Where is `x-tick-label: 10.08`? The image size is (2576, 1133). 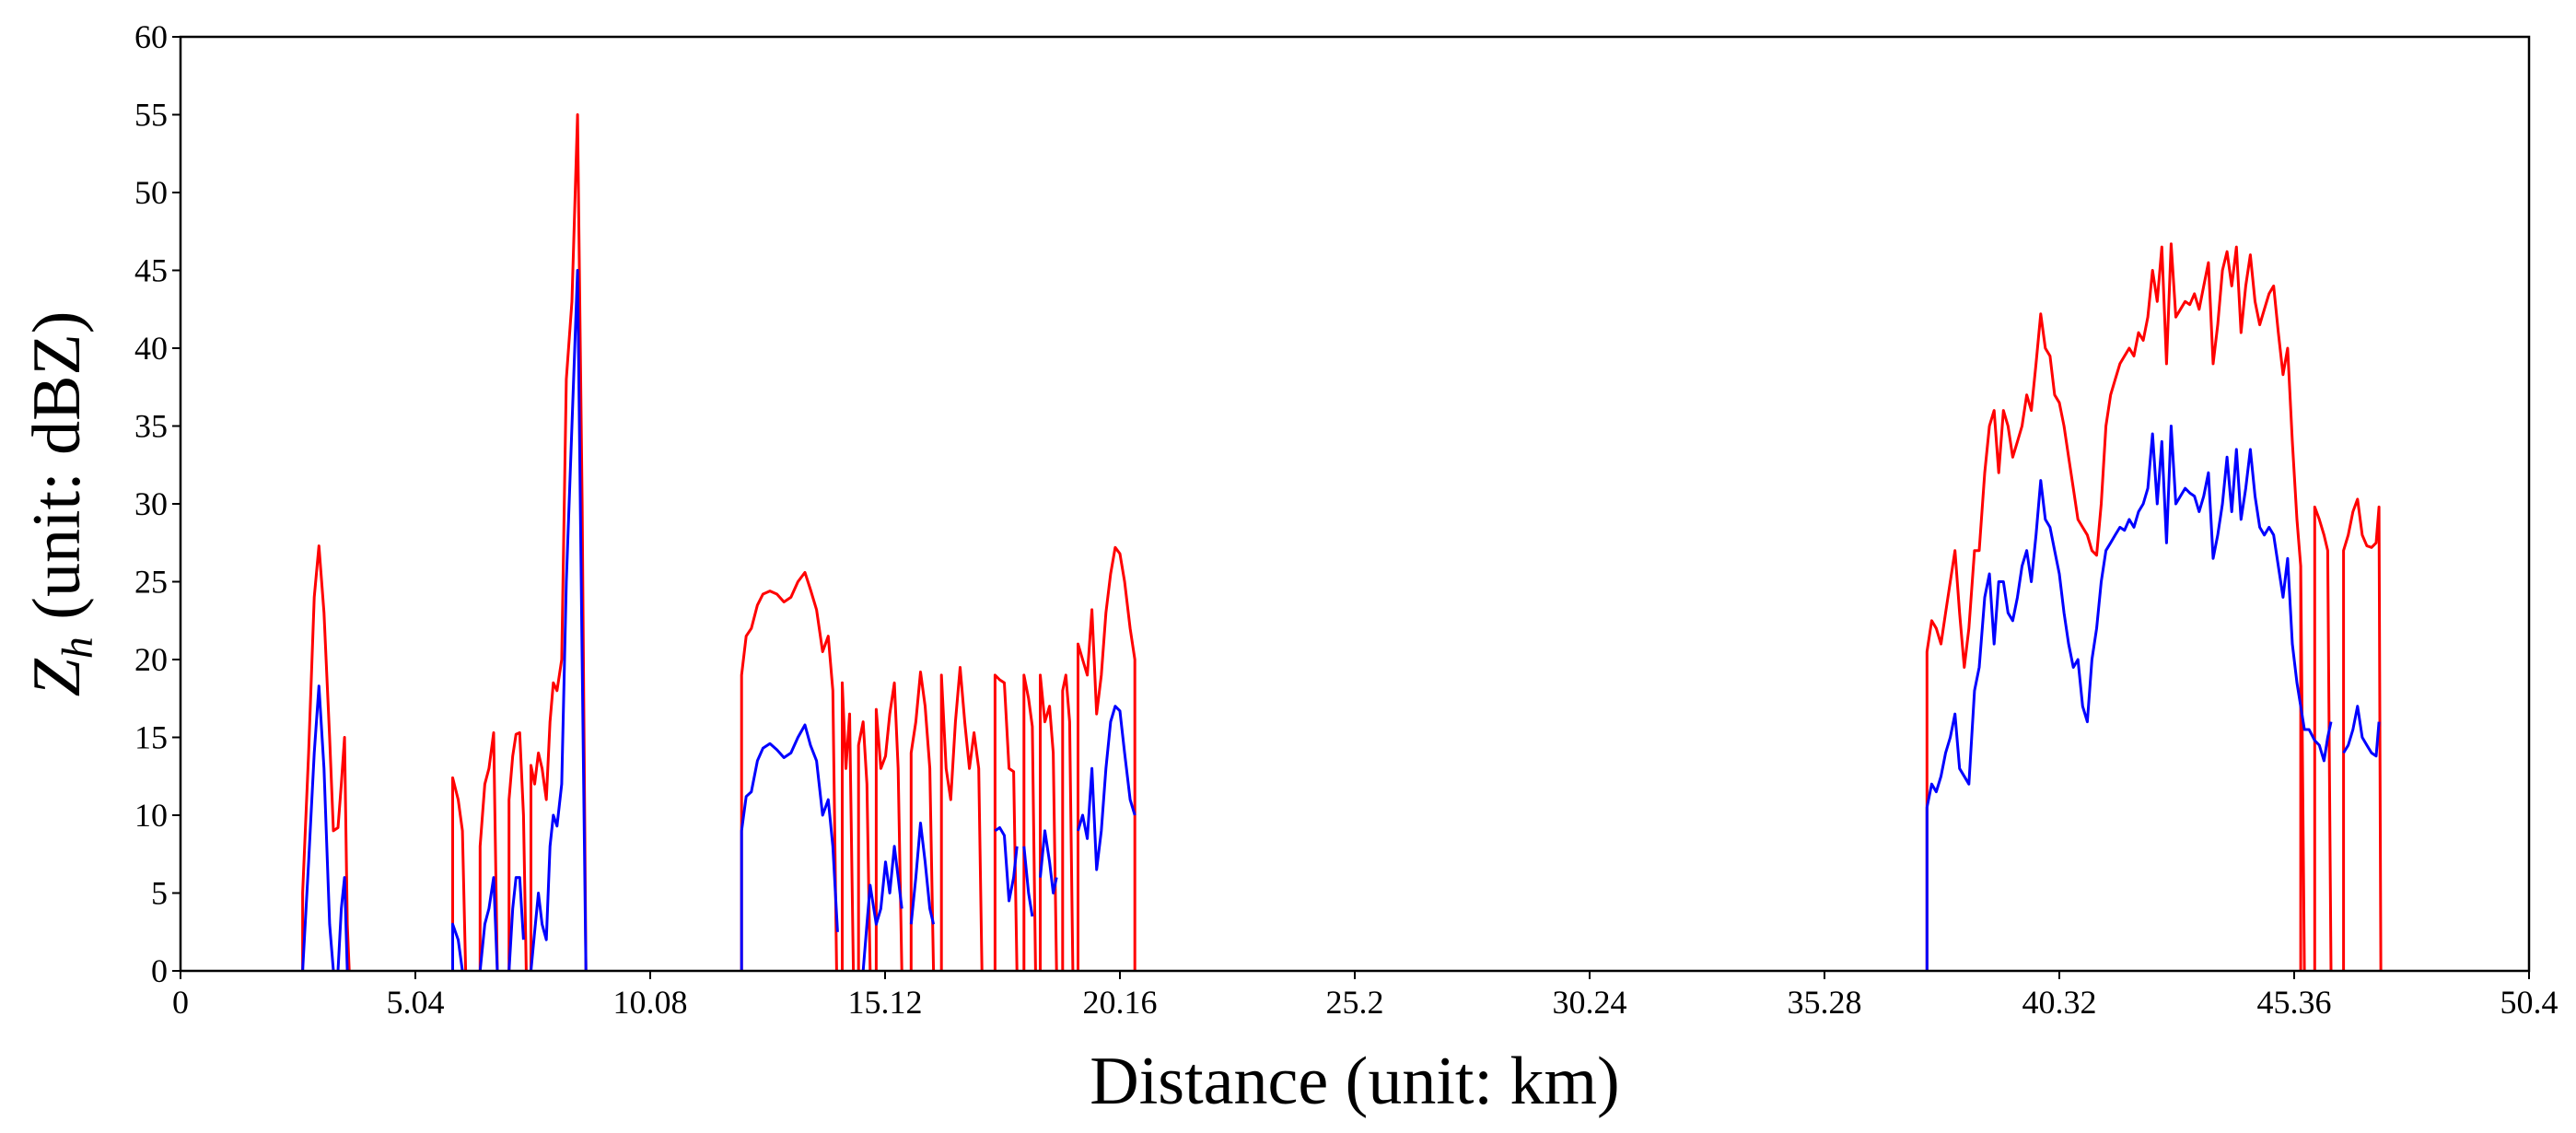 x-tick-label: 10.08 is located at coordinates (650, 1003).